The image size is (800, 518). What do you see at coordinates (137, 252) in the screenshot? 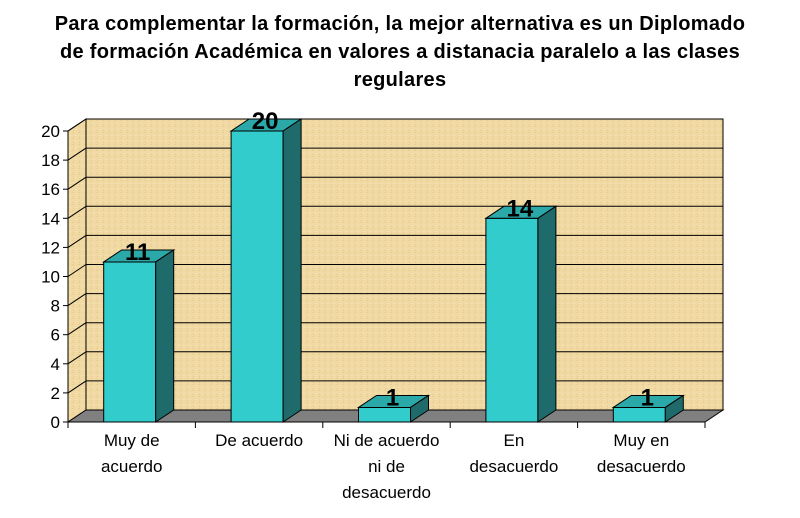
I see `data-label: 11` at bounding box center [137, 252].